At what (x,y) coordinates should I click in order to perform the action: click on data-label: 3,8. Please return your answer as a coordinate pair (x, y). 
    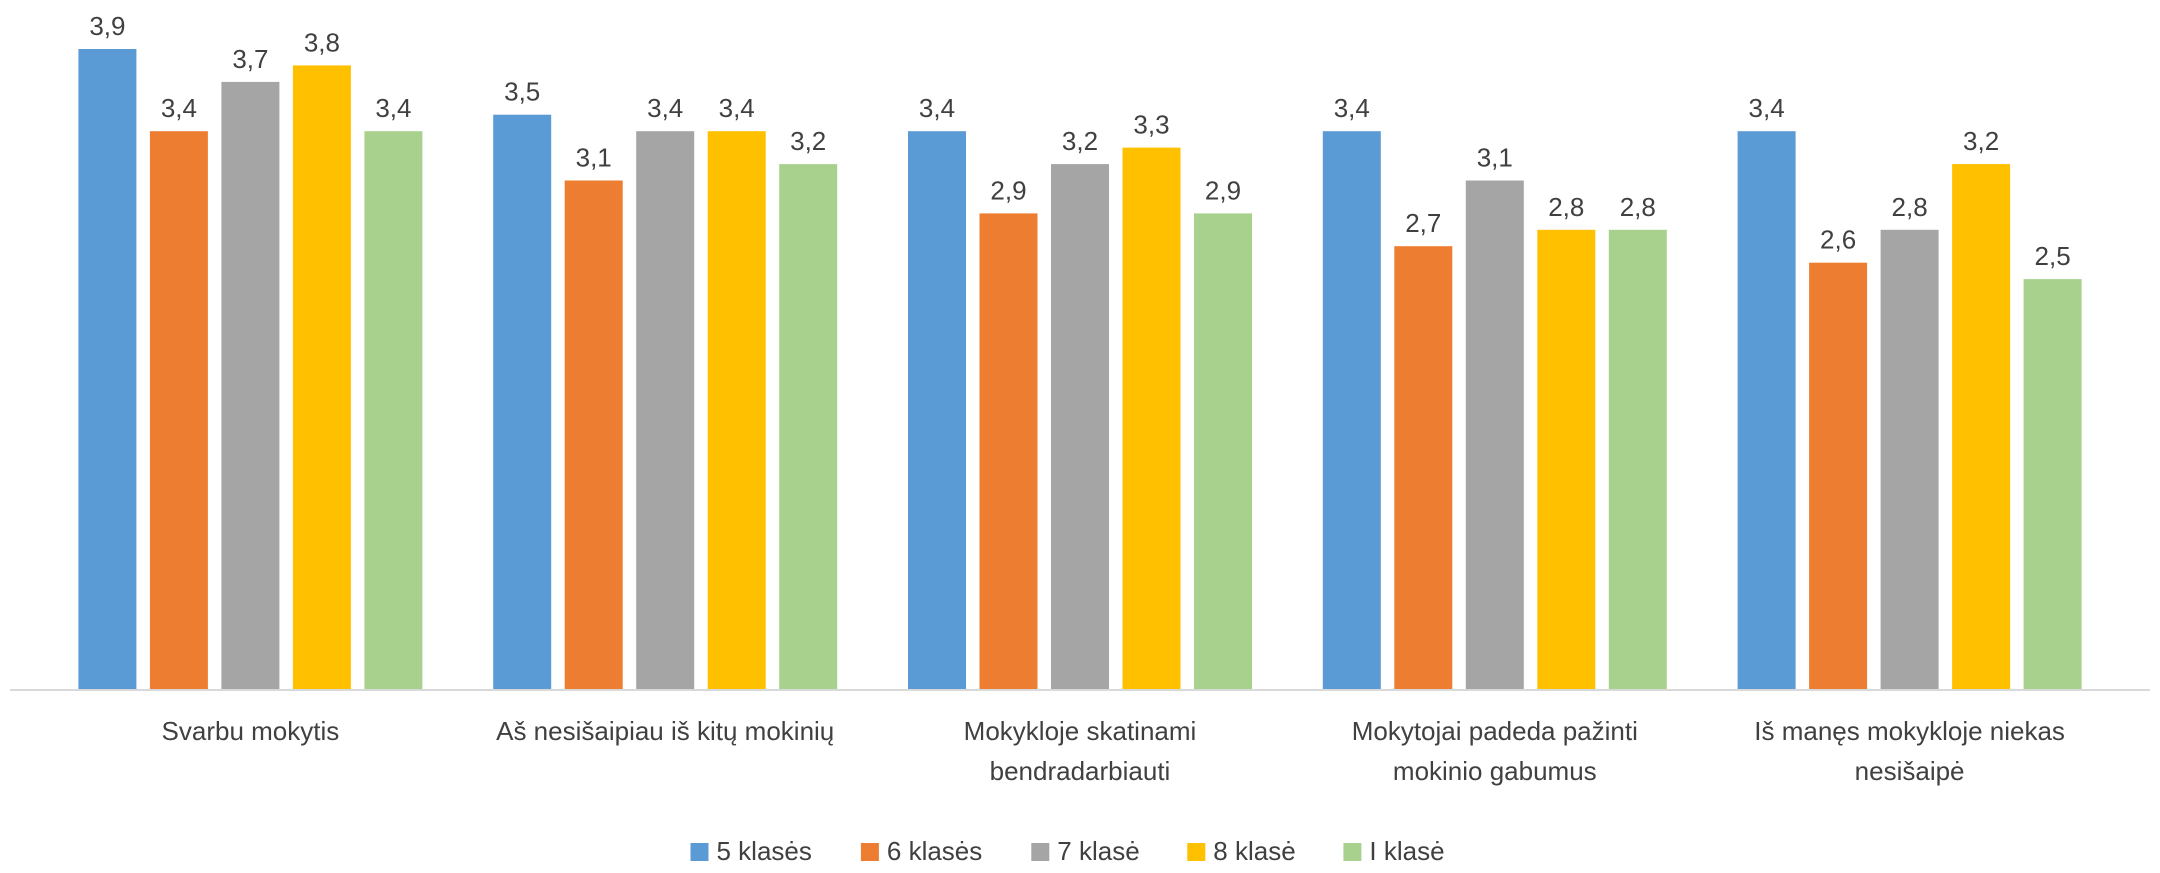
    Looking at the image, I should click on (322, 42).